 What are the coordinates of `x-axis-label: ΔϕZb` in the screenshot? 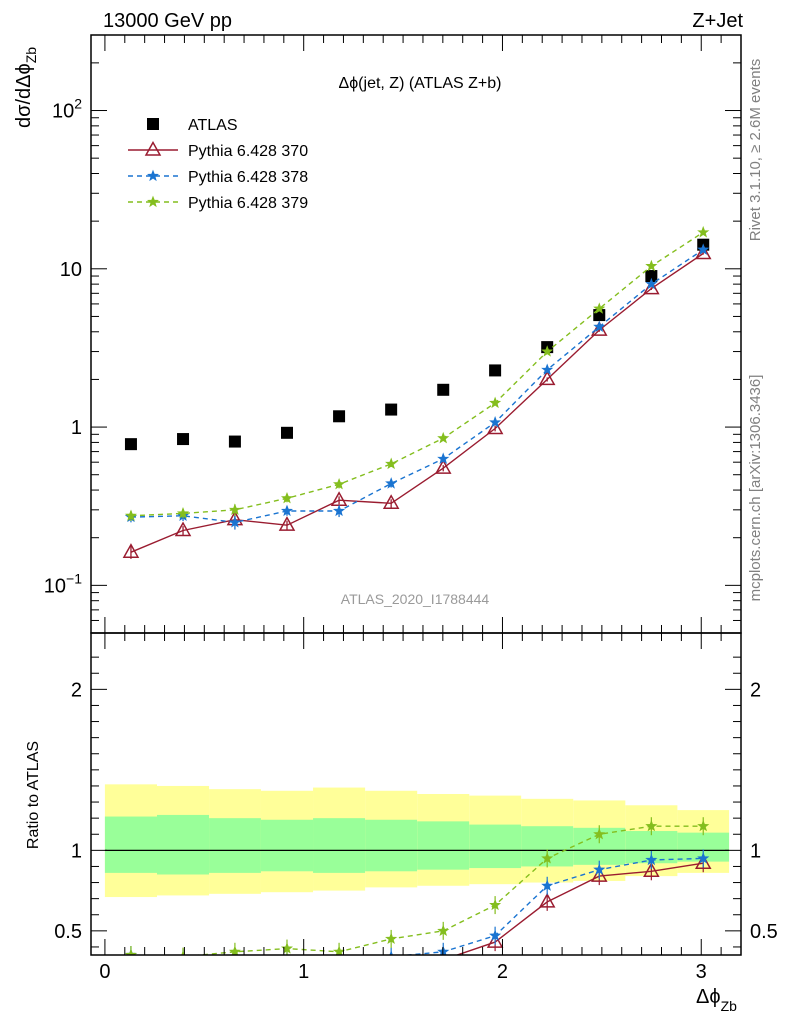 It's located at (716, 1000).